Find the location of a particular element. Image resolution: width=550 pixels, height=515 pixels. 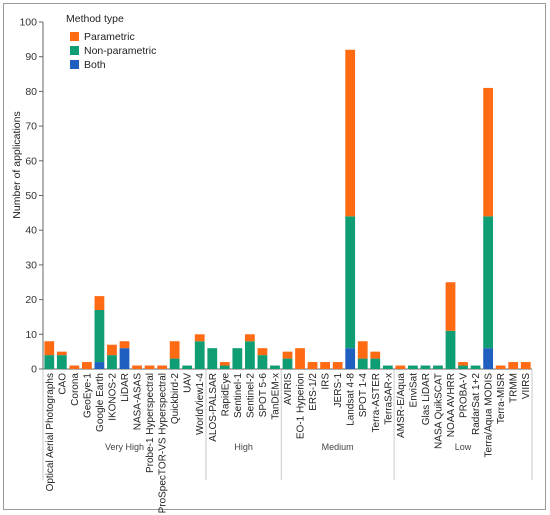

category-label: SPOT 1-4 is located at coordinates (363, 395).